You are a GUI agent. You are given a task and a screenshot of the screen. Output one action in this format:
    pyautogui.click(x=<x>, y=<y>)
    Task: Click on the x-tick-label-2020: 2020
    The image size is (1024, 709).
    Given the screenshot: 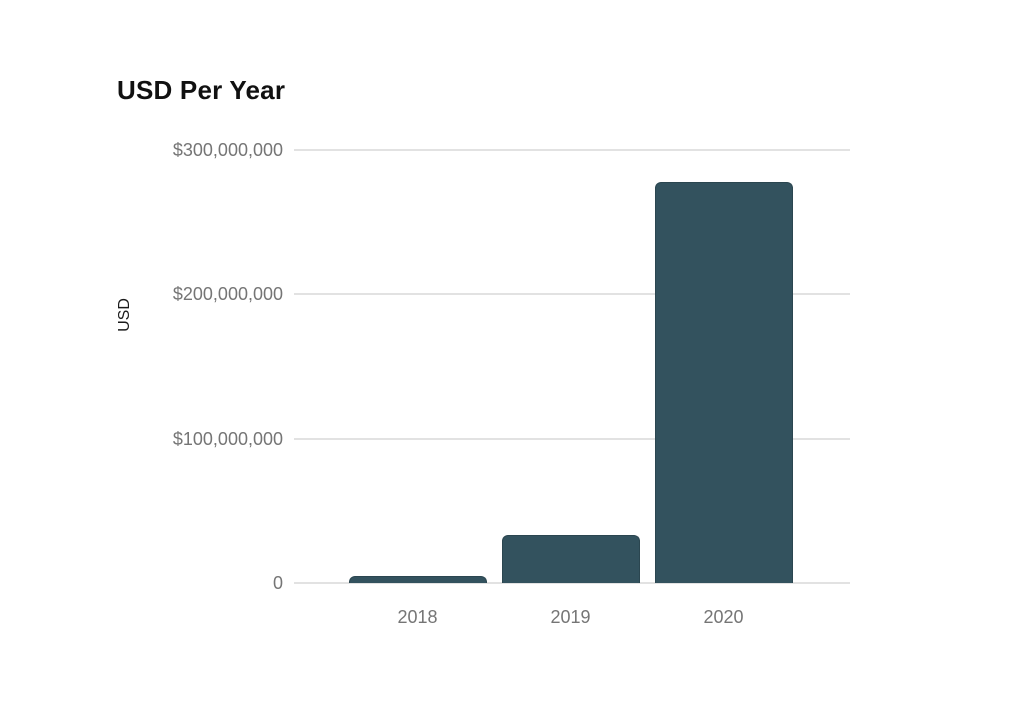 What is the action you would take?
    pyautogui.click(x=723, y=617)
    